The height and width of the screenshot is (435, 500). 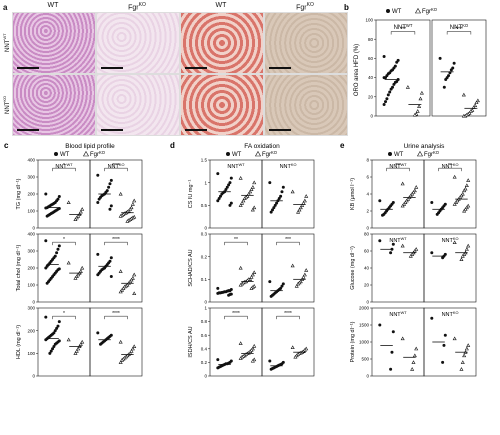 What do you see at coordinates (228, 154) in the screenshot?
I see `legend-marker-wt` at bounding box center [228, 154].